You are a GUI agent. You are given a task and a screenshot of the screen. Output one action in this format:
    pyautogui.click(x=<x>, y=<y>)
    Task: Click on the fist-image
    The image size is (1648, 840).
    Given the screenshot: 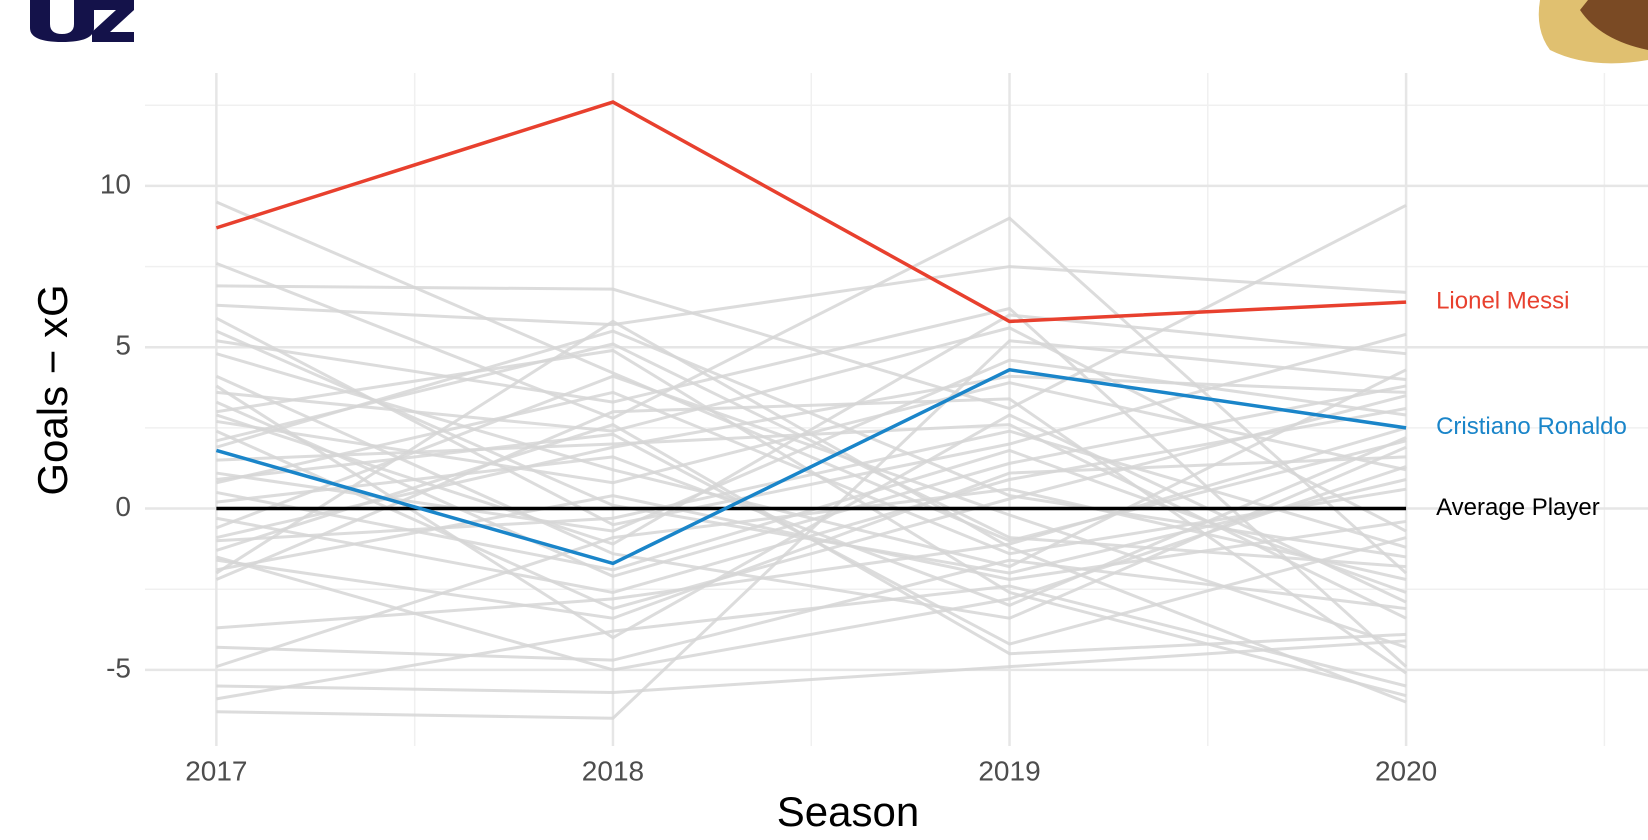 What is the action you would take?
    pyautogui.click(x=1593, y=32)
    